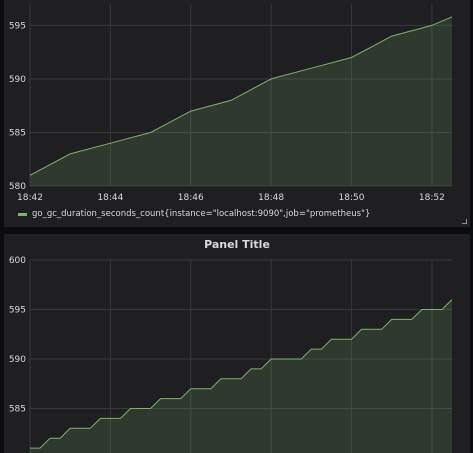  What do you see at coordinates (271, 198) in the screenshot?
I see `x-tick-label: 18:48` at bounding box center [271, 198].